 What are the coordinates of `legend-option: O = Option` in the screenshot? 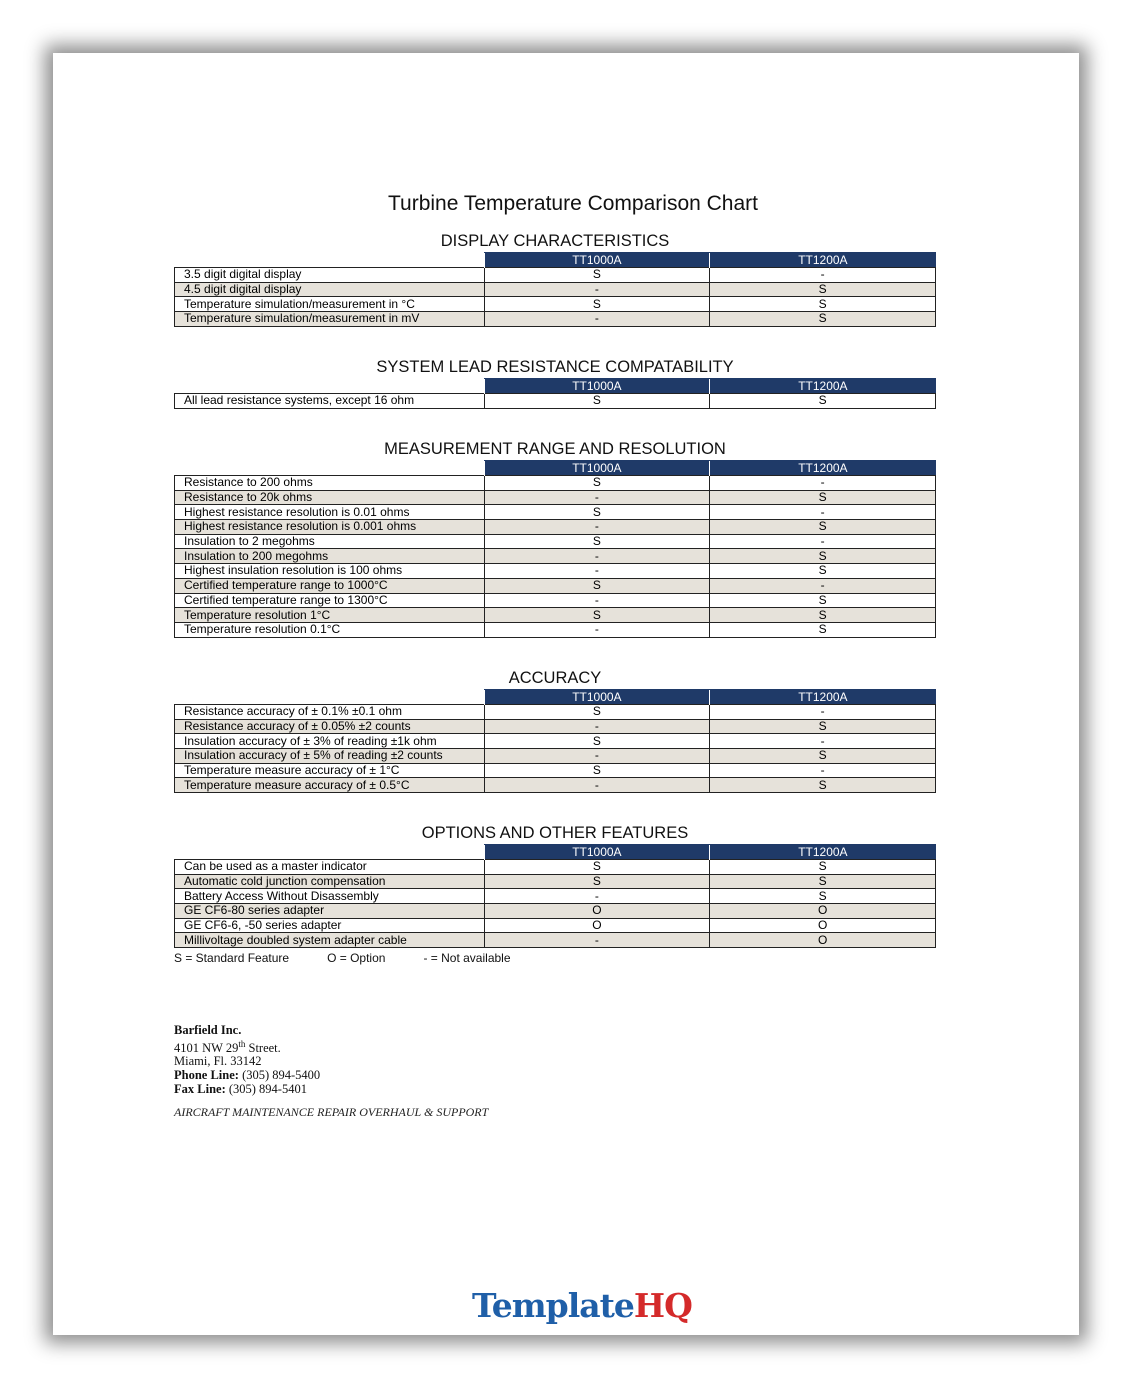 It's located at (356, 958).